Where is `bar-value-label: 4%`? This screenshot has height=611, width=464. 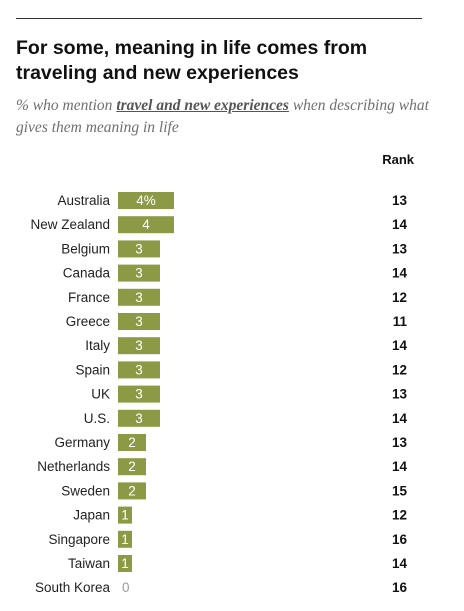 bar-value-label: 4% is located at coordinates (146, 200).